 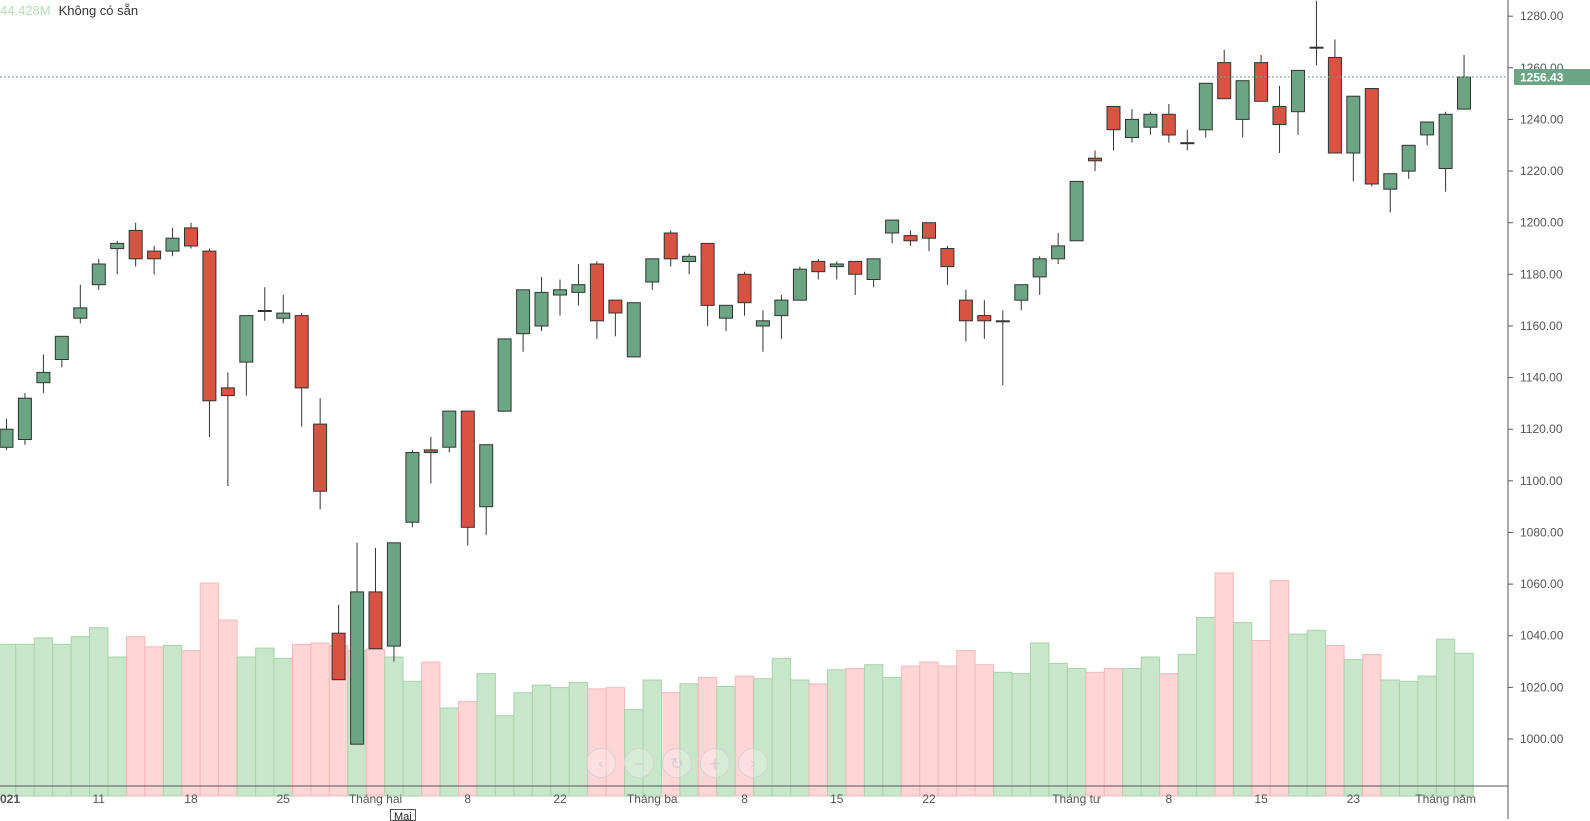 I want to click on x-tick-label: Tháng năm, so click(x=1445, y=799).